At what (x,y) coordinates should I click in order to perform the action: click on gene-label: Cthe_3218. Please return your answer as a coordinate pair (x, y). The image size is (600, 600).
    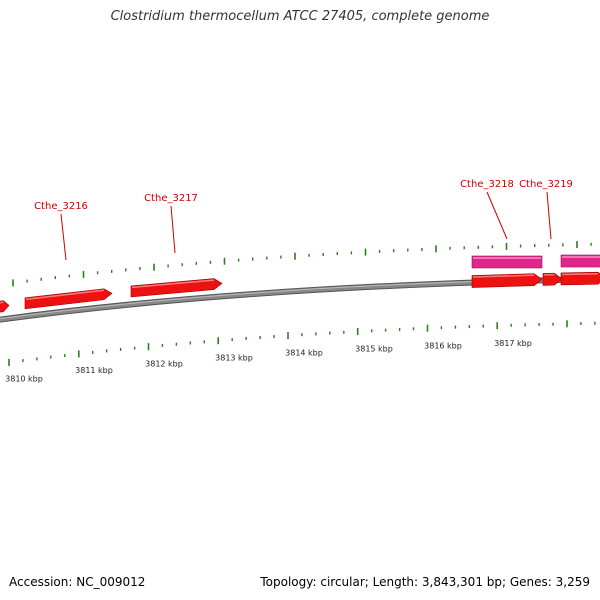
    Looking at the image, I should click on (487, 184).